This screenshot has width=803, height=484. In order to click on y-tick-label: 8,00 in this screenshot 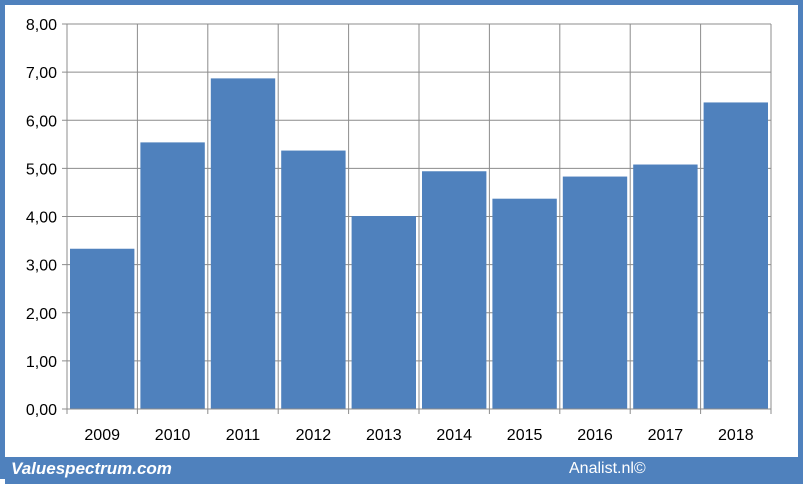, I will do `click(41, 25)`.